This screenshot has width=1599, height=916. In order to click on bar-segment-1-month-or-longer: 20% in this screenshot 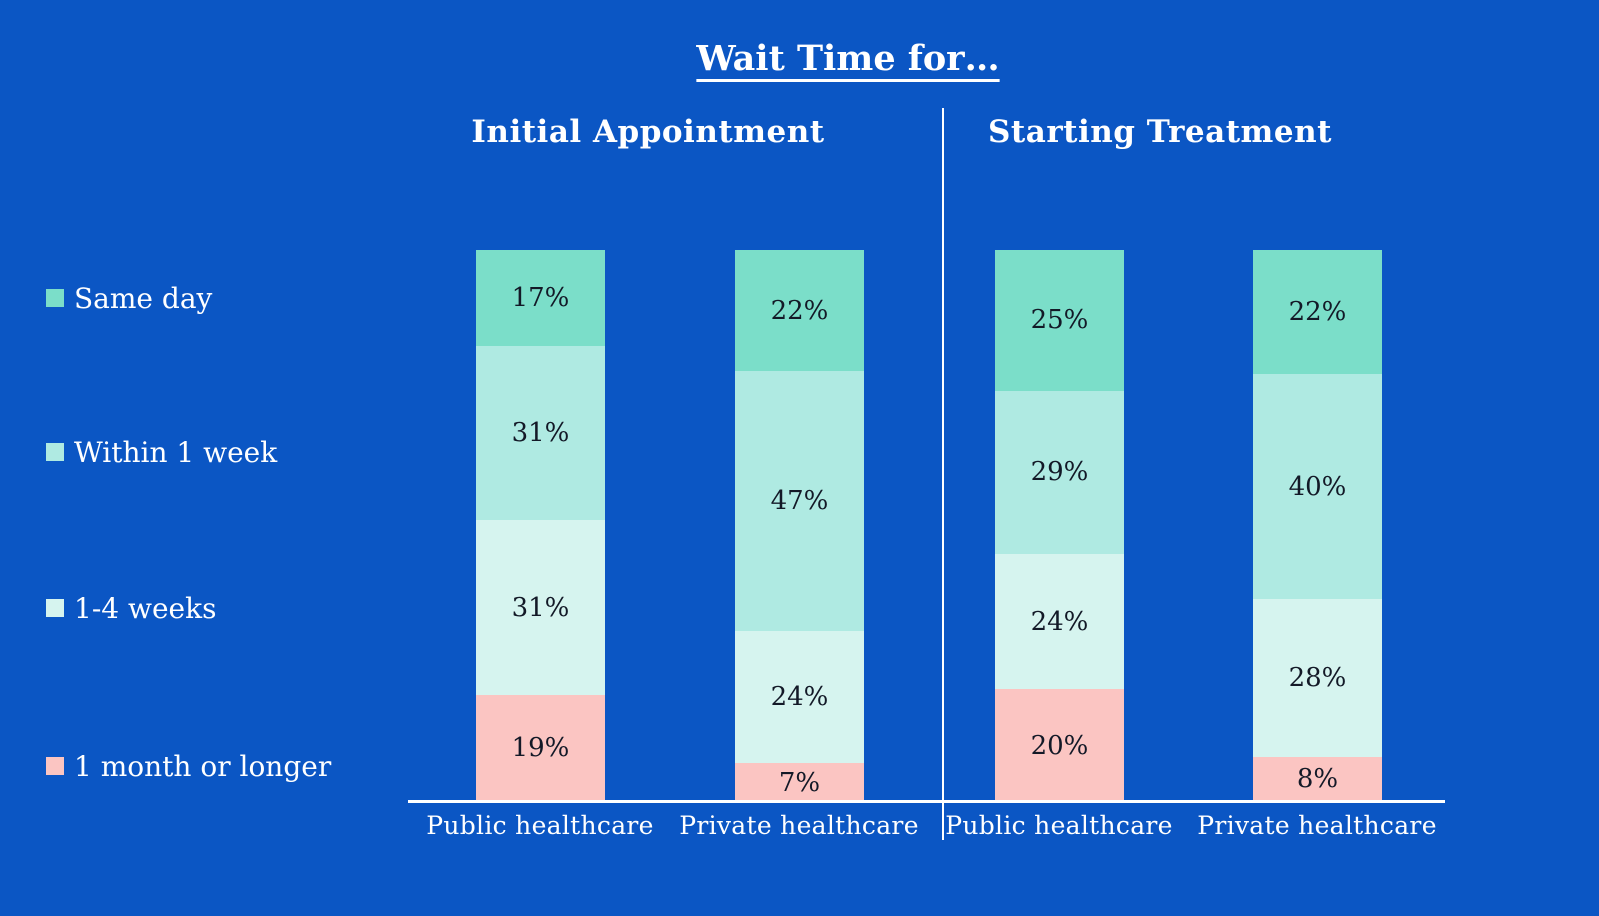, I will do `click(1059, 745)`.